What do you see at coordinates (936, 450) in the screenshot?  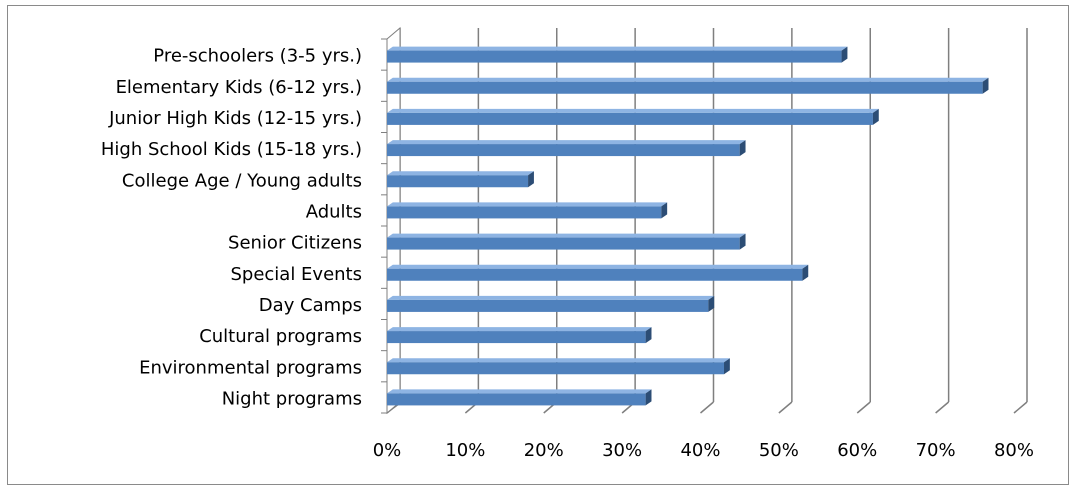 I see `x-tick-label: 70%` at bounding box center [936, 450].